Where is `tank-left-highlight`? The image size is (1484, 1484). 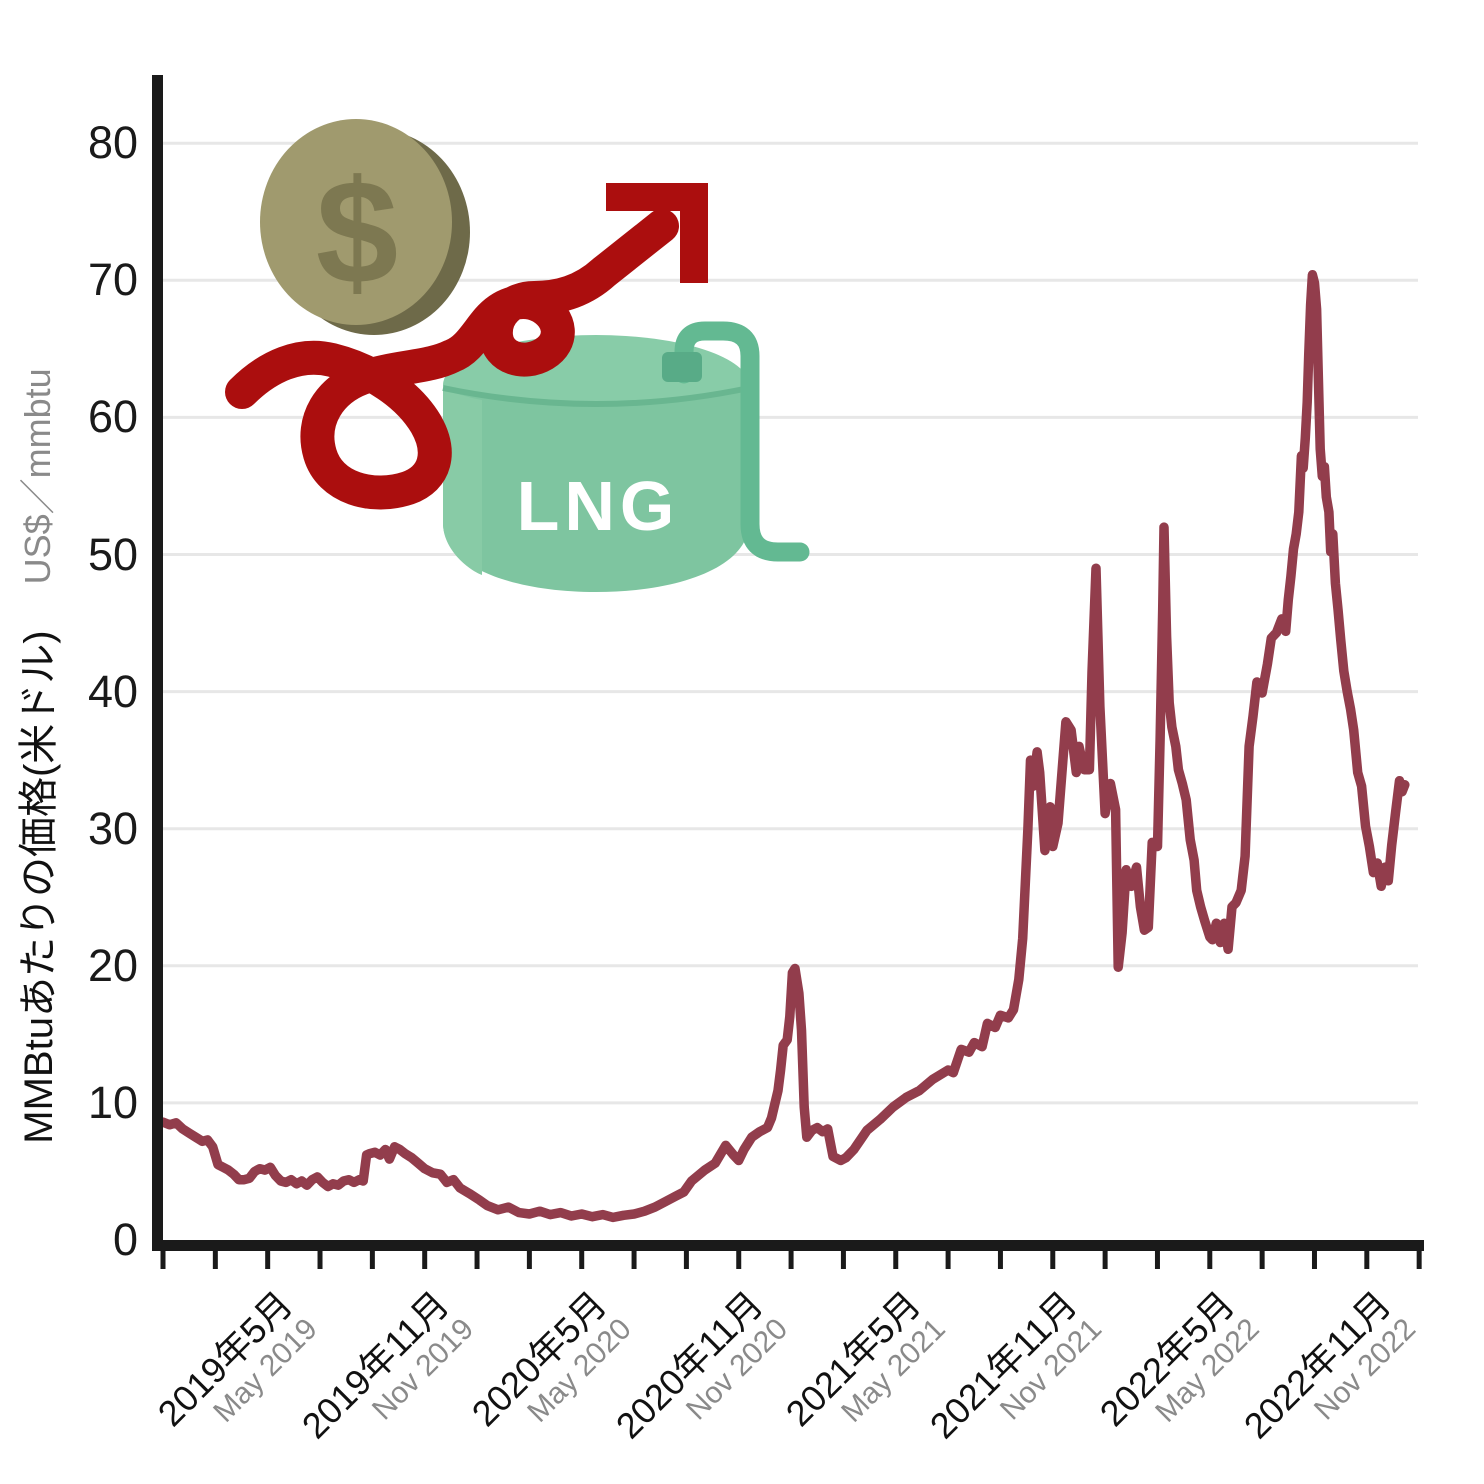 tank-left-highlight is located at coordinates (462, 481).